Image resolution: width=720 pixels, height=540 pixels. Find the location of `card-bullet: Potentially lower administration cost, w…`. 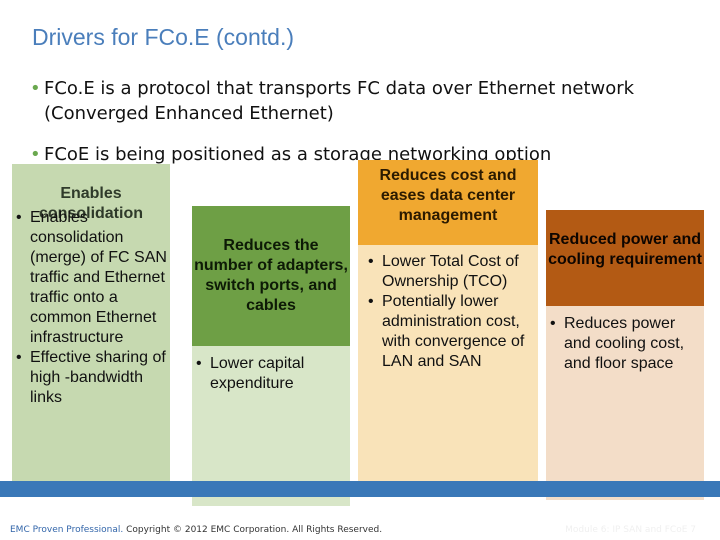

card-bullet: Potentially lower administration cost, w… is located at coordinates (451, 332).